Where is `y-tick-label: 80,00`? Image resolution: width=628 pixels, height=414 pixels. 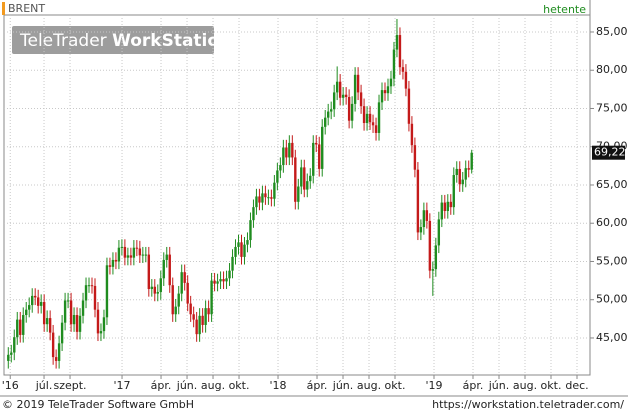
y-tick-label: 80,00 is located at coordinates (612, 69).